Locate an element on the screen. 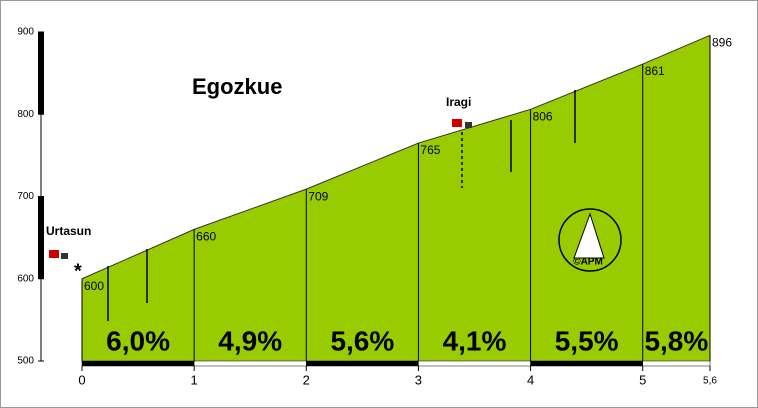 Image resolution: width=758 pixels, height=408 pixels. elevation-label: 600 is located at coordinates (94, 286).